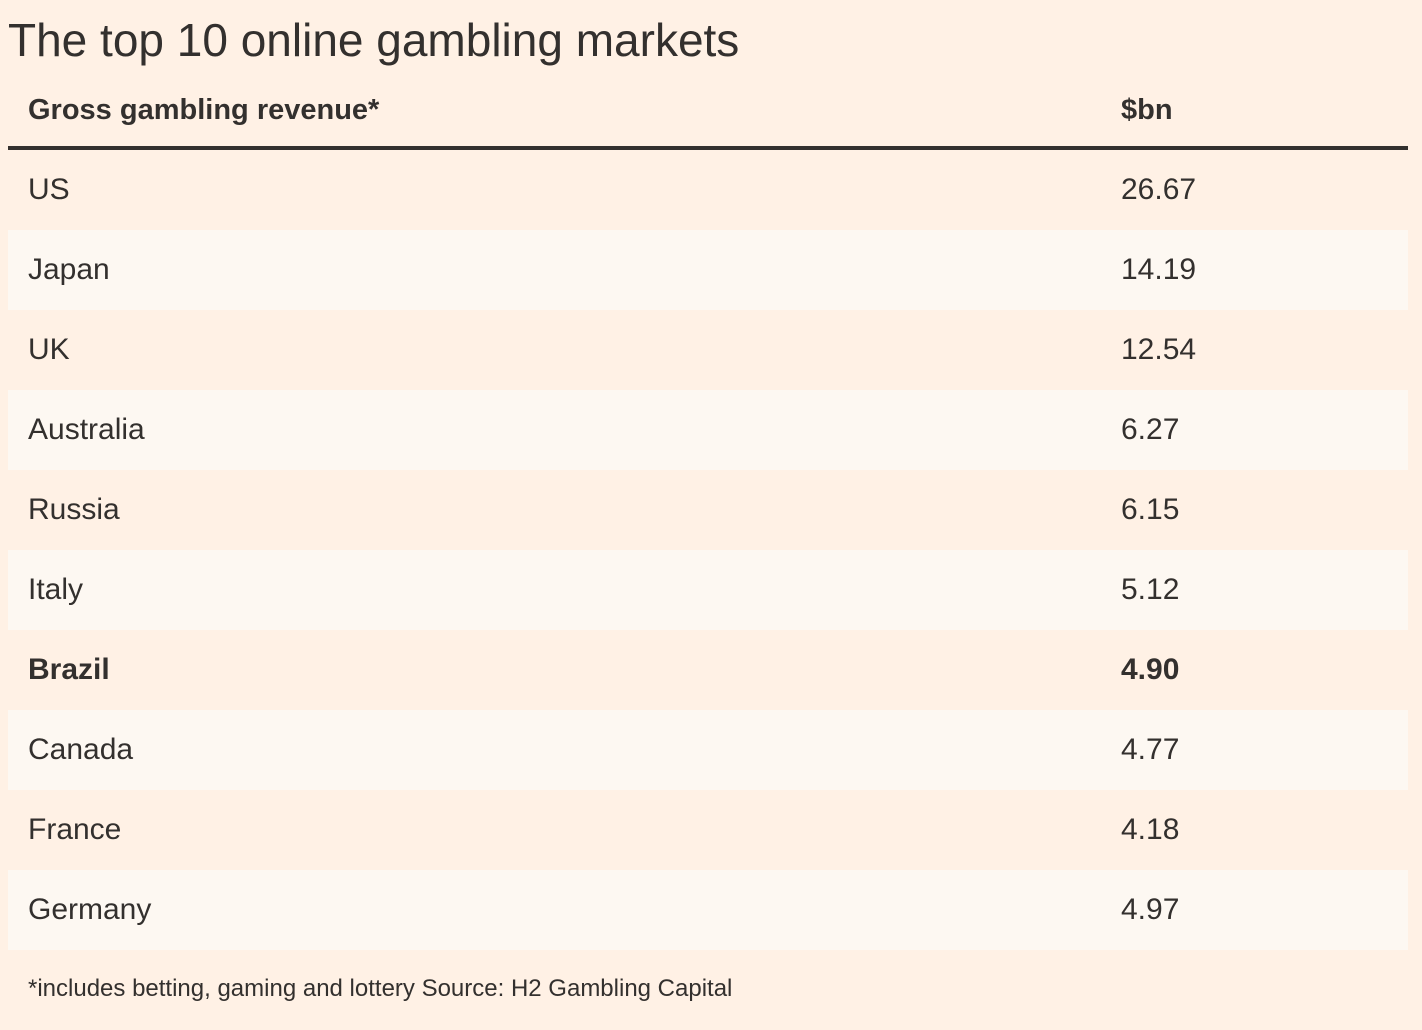 This screenshot has width=1422, height=1030. What do you see at coordinates (708, 190) in the screenshot?
I see `table-row: US 26.67` at bounding box center [708, 190].